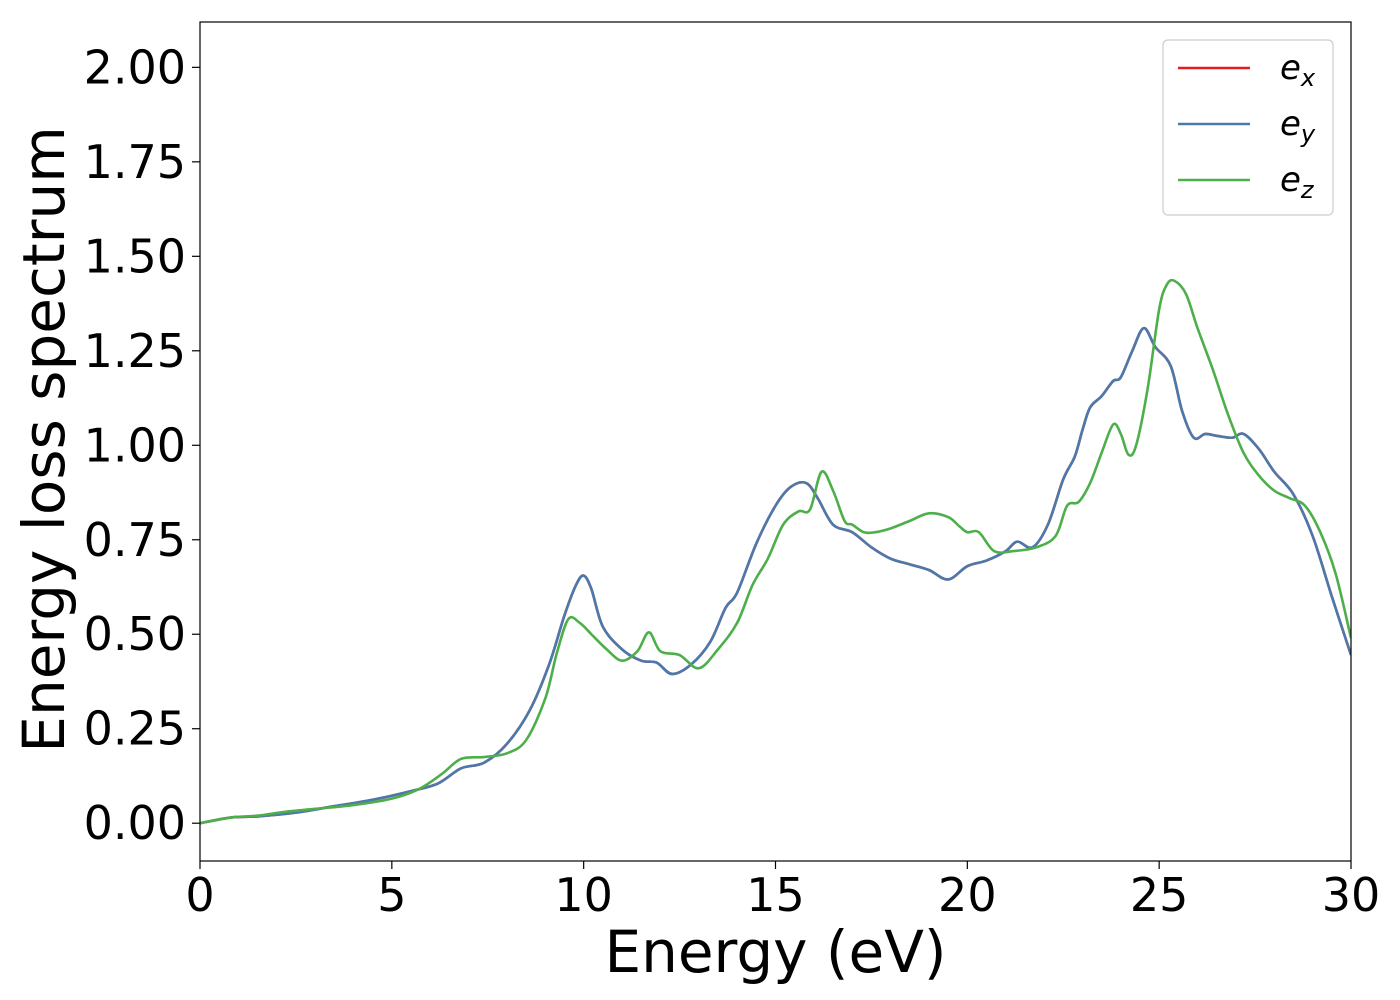  Describe the element at coordinates (199, 895) in the screenshot. I see `x-tick-label: 0` at that location.